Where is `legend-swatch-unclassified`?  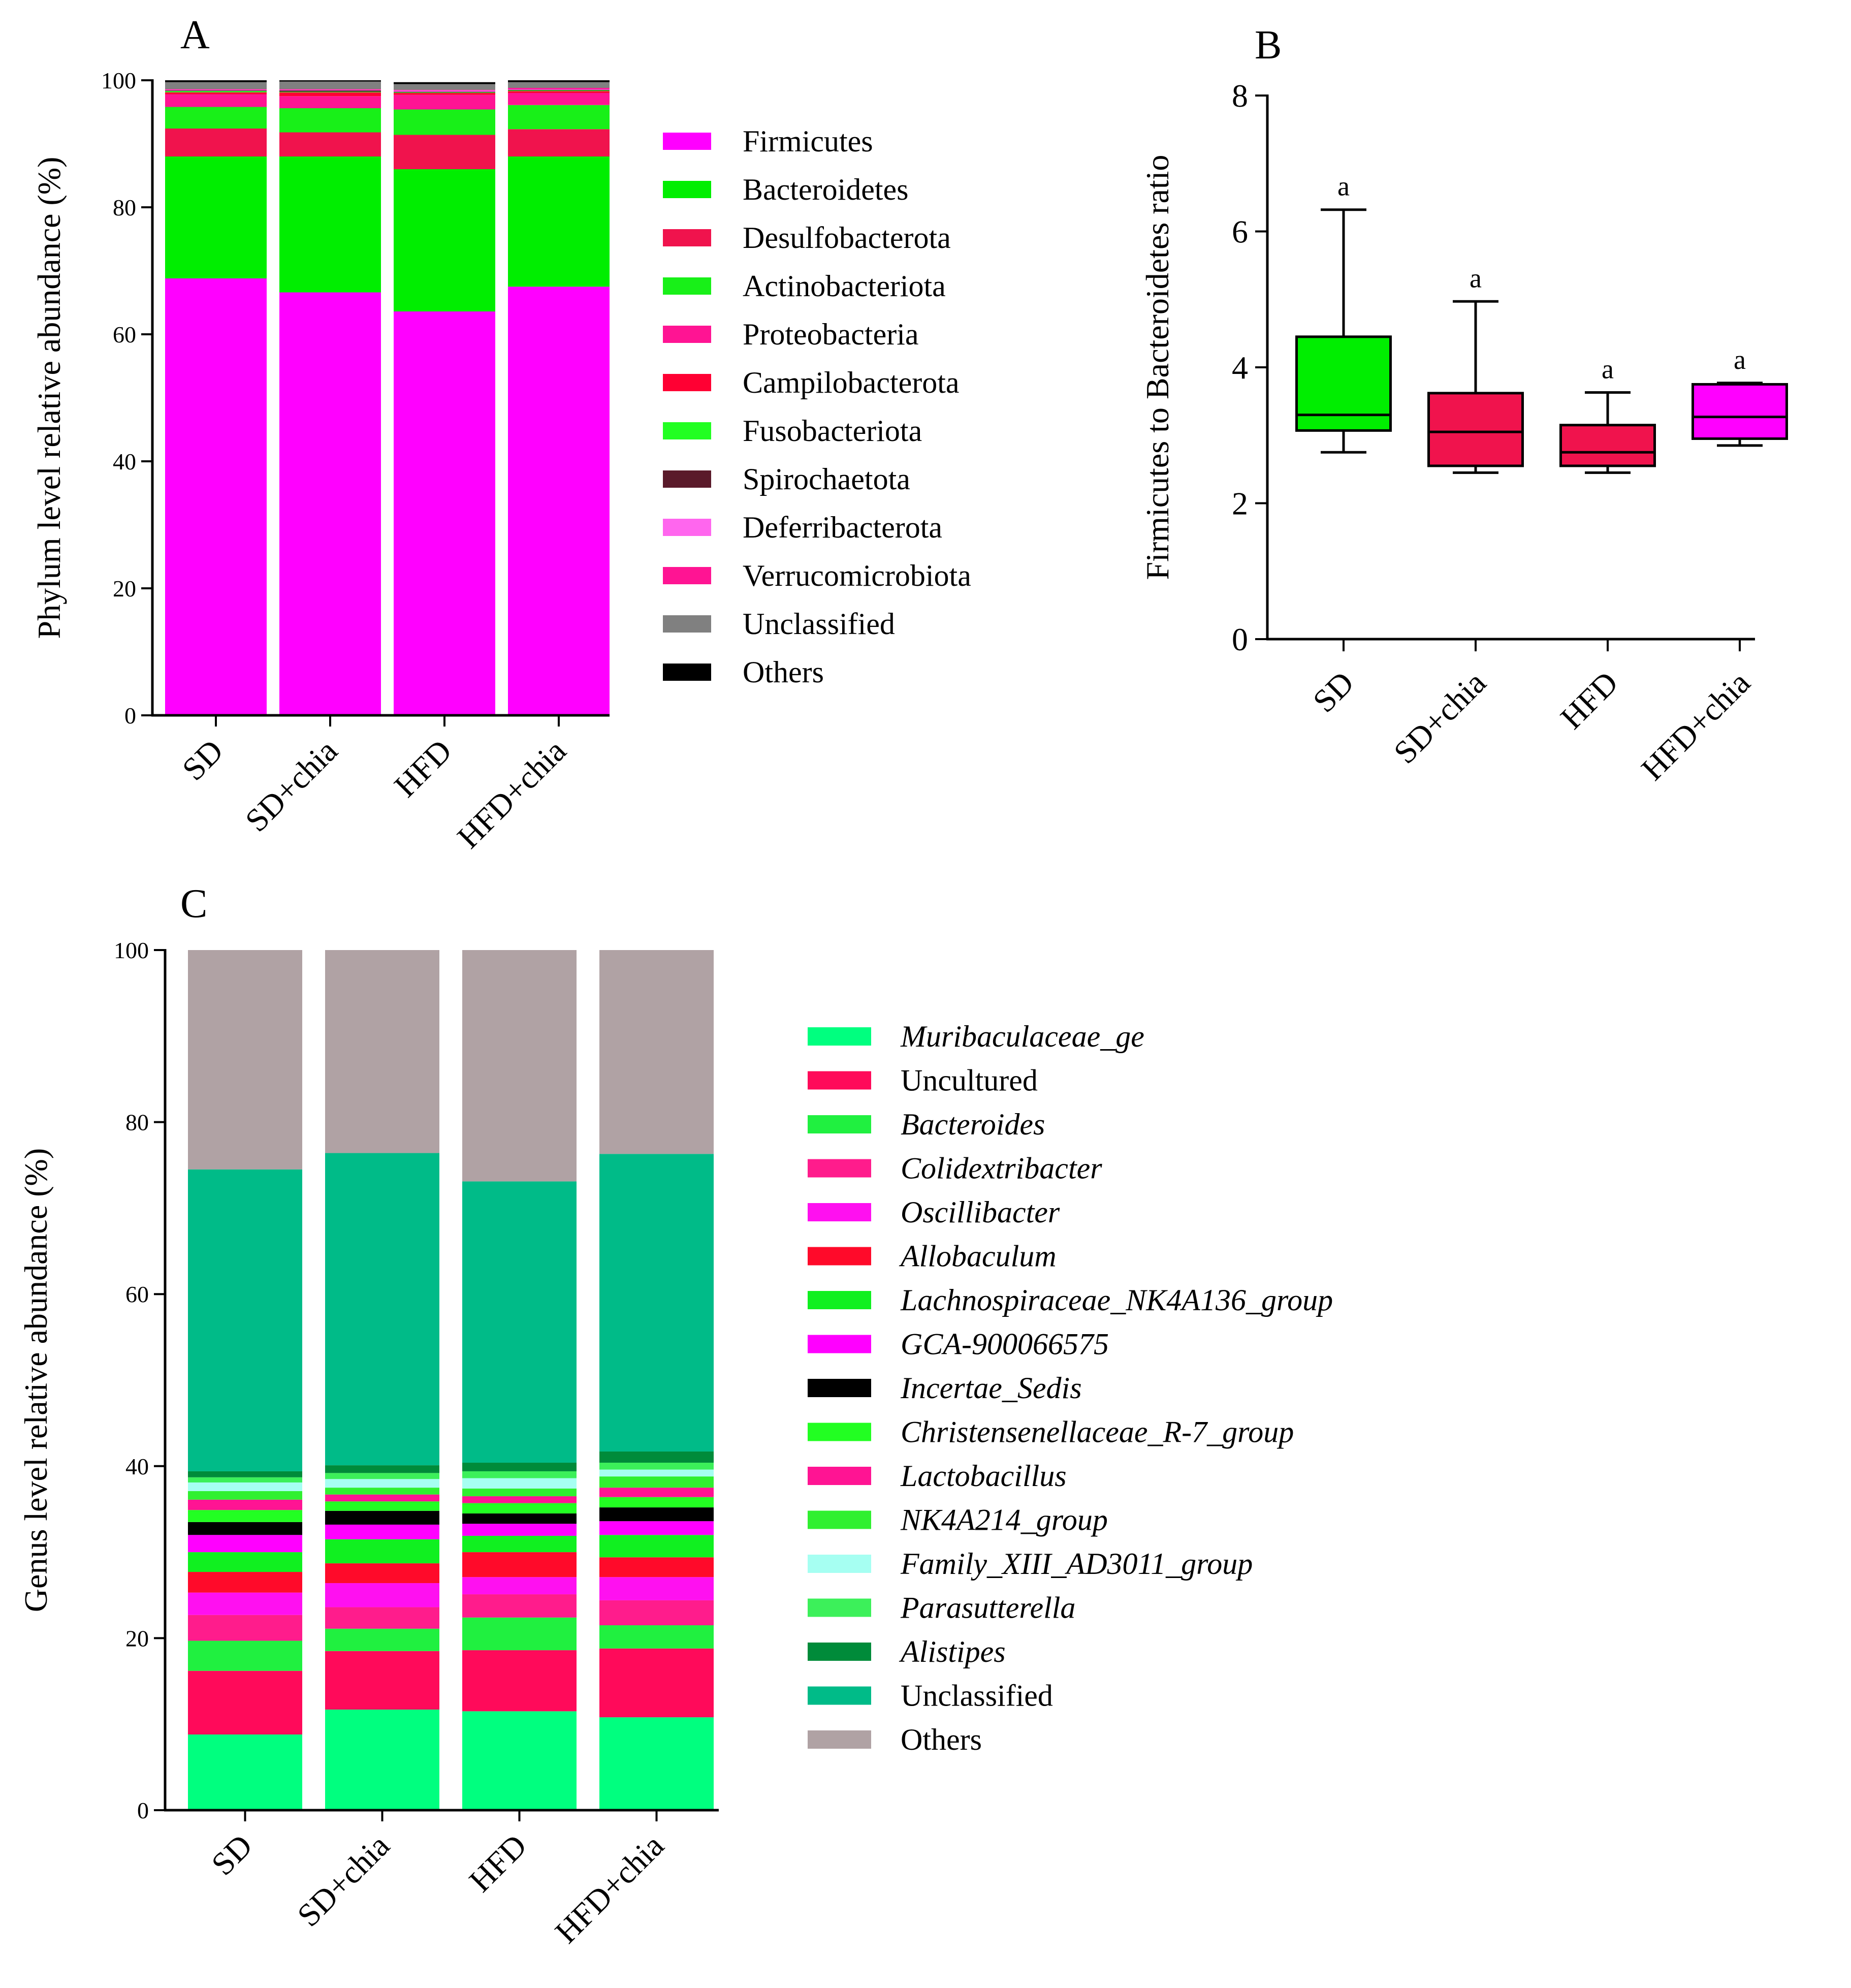 legend-swatch-unclassified is located at coordinates (840, 1695).